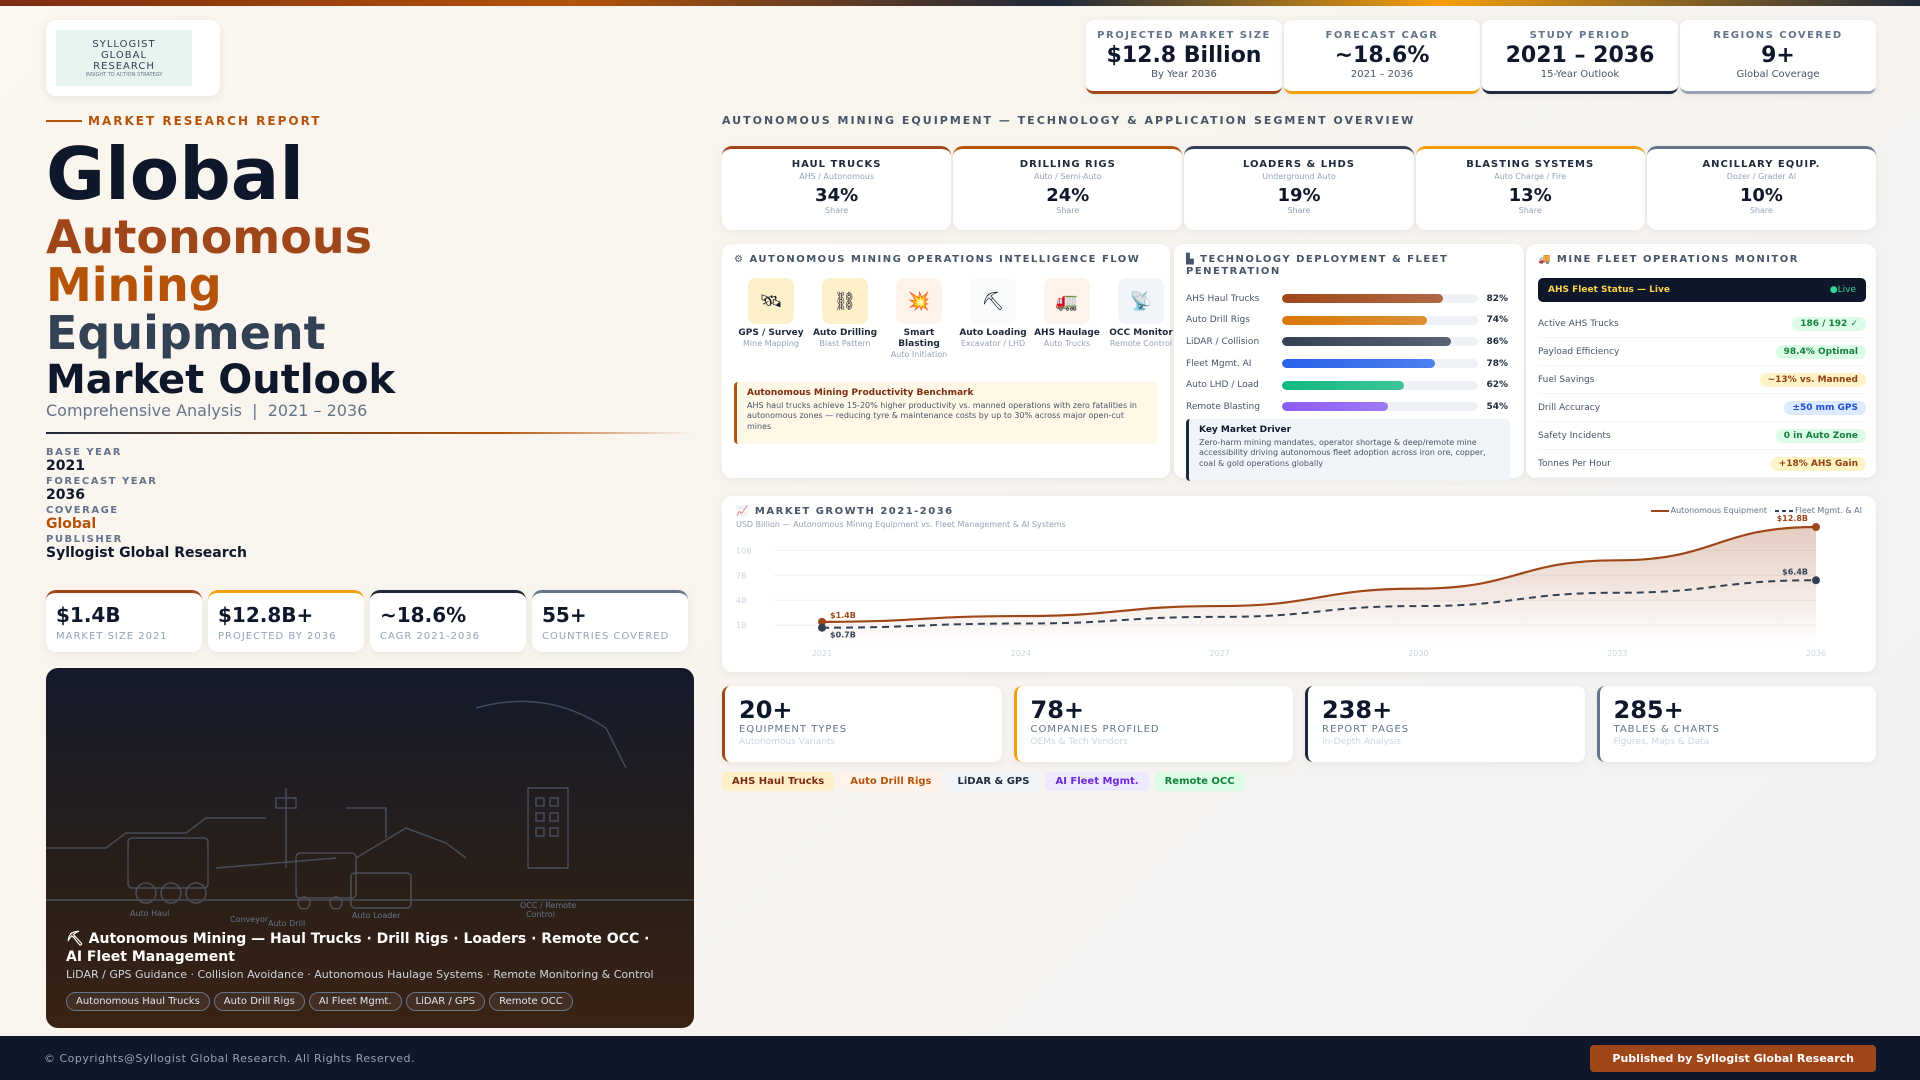 This screenshot has height=1080, width=1920. I want to click on flow-step-name: Smart Blasting, so click(919, 338).